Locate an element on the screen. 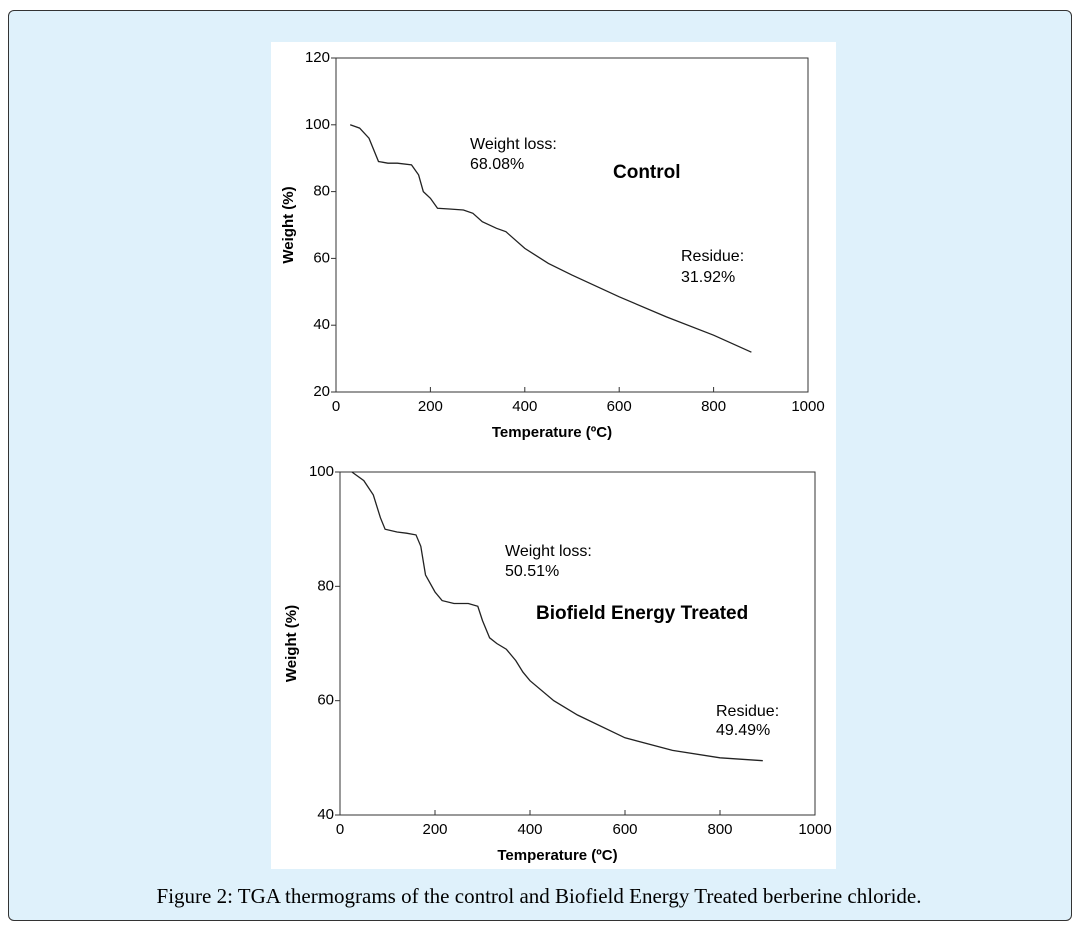 The image size is (1079, 931). y-tick-label: 20 is located at coordinates (321, 391).